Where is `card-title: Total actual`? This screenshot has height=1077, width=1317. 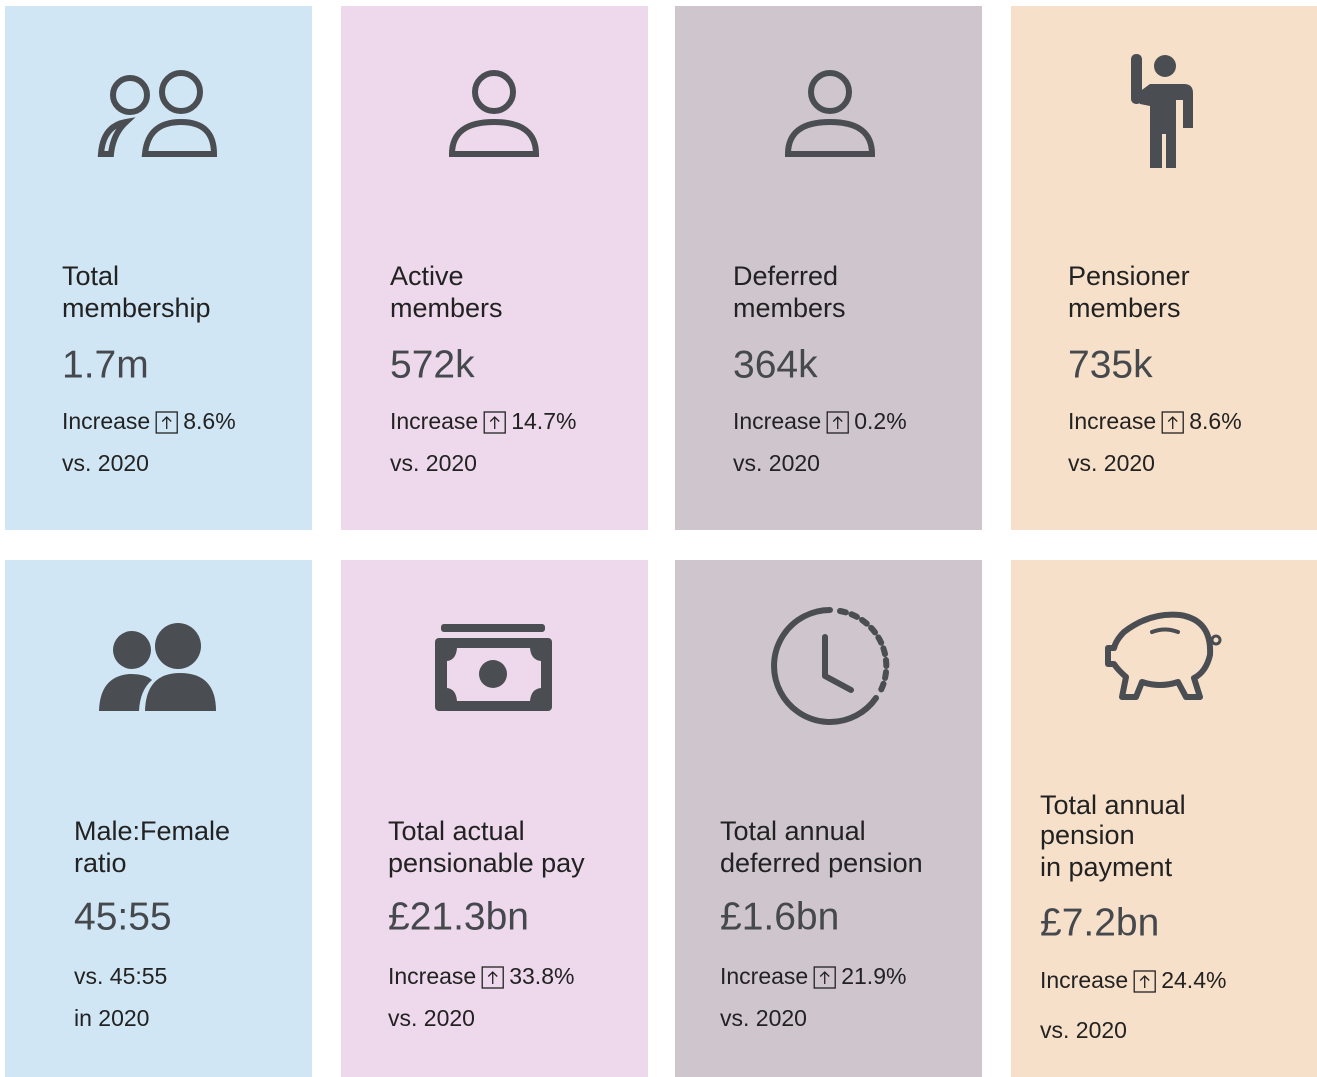 card-title: Total actual is located at coordinates (456, 831).